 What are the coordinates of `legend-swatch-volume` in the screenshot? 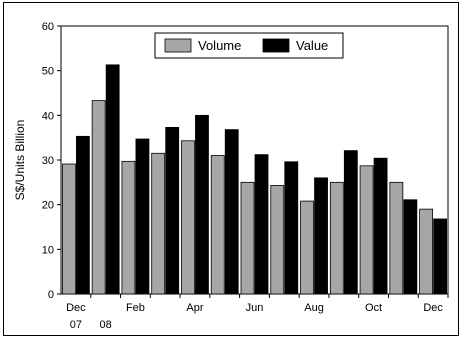 It's located at (178, 45).